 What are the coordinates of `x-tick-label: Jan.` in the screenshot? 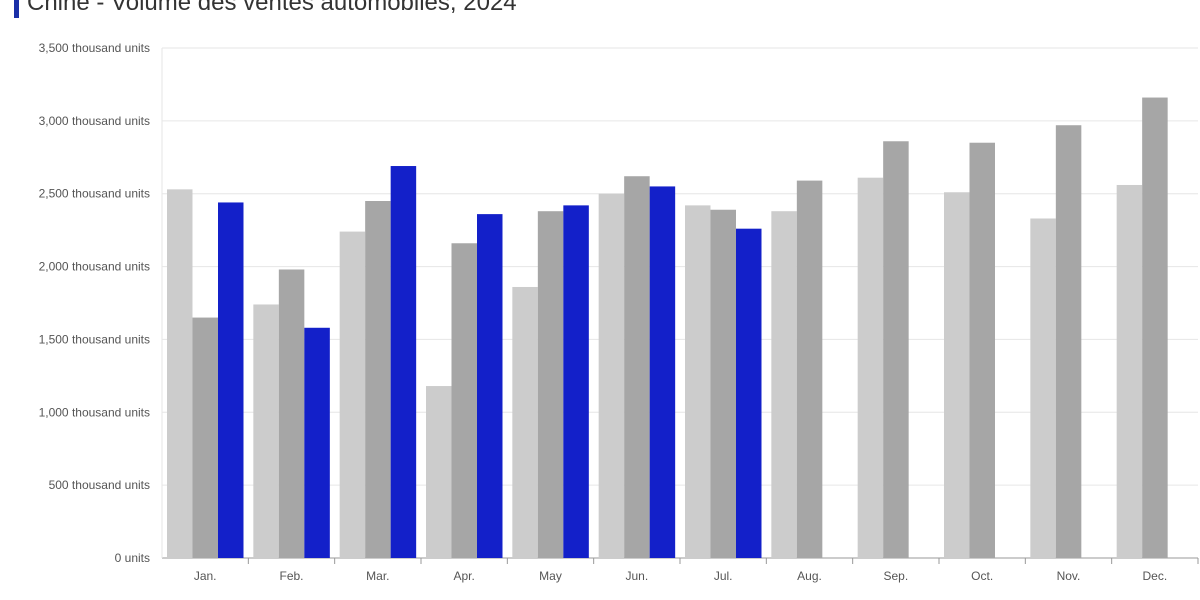 It's located at (205, 576).